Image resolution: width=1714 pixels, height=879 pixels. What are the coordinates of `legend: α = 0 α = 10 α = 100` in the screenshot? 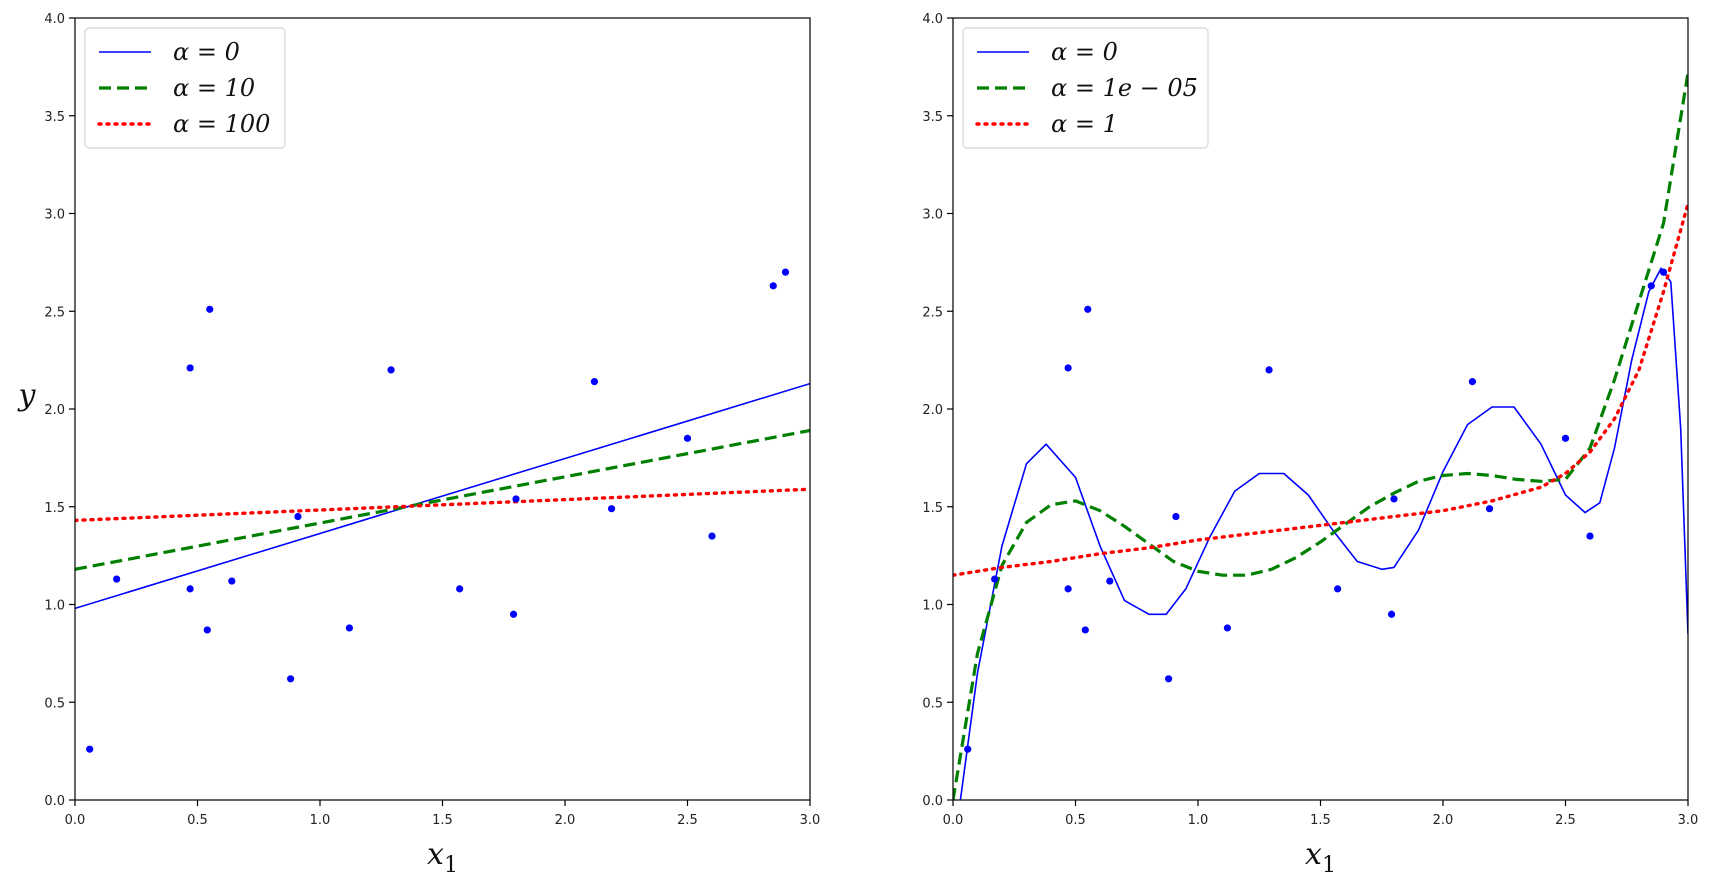 It's located at (185, 88).